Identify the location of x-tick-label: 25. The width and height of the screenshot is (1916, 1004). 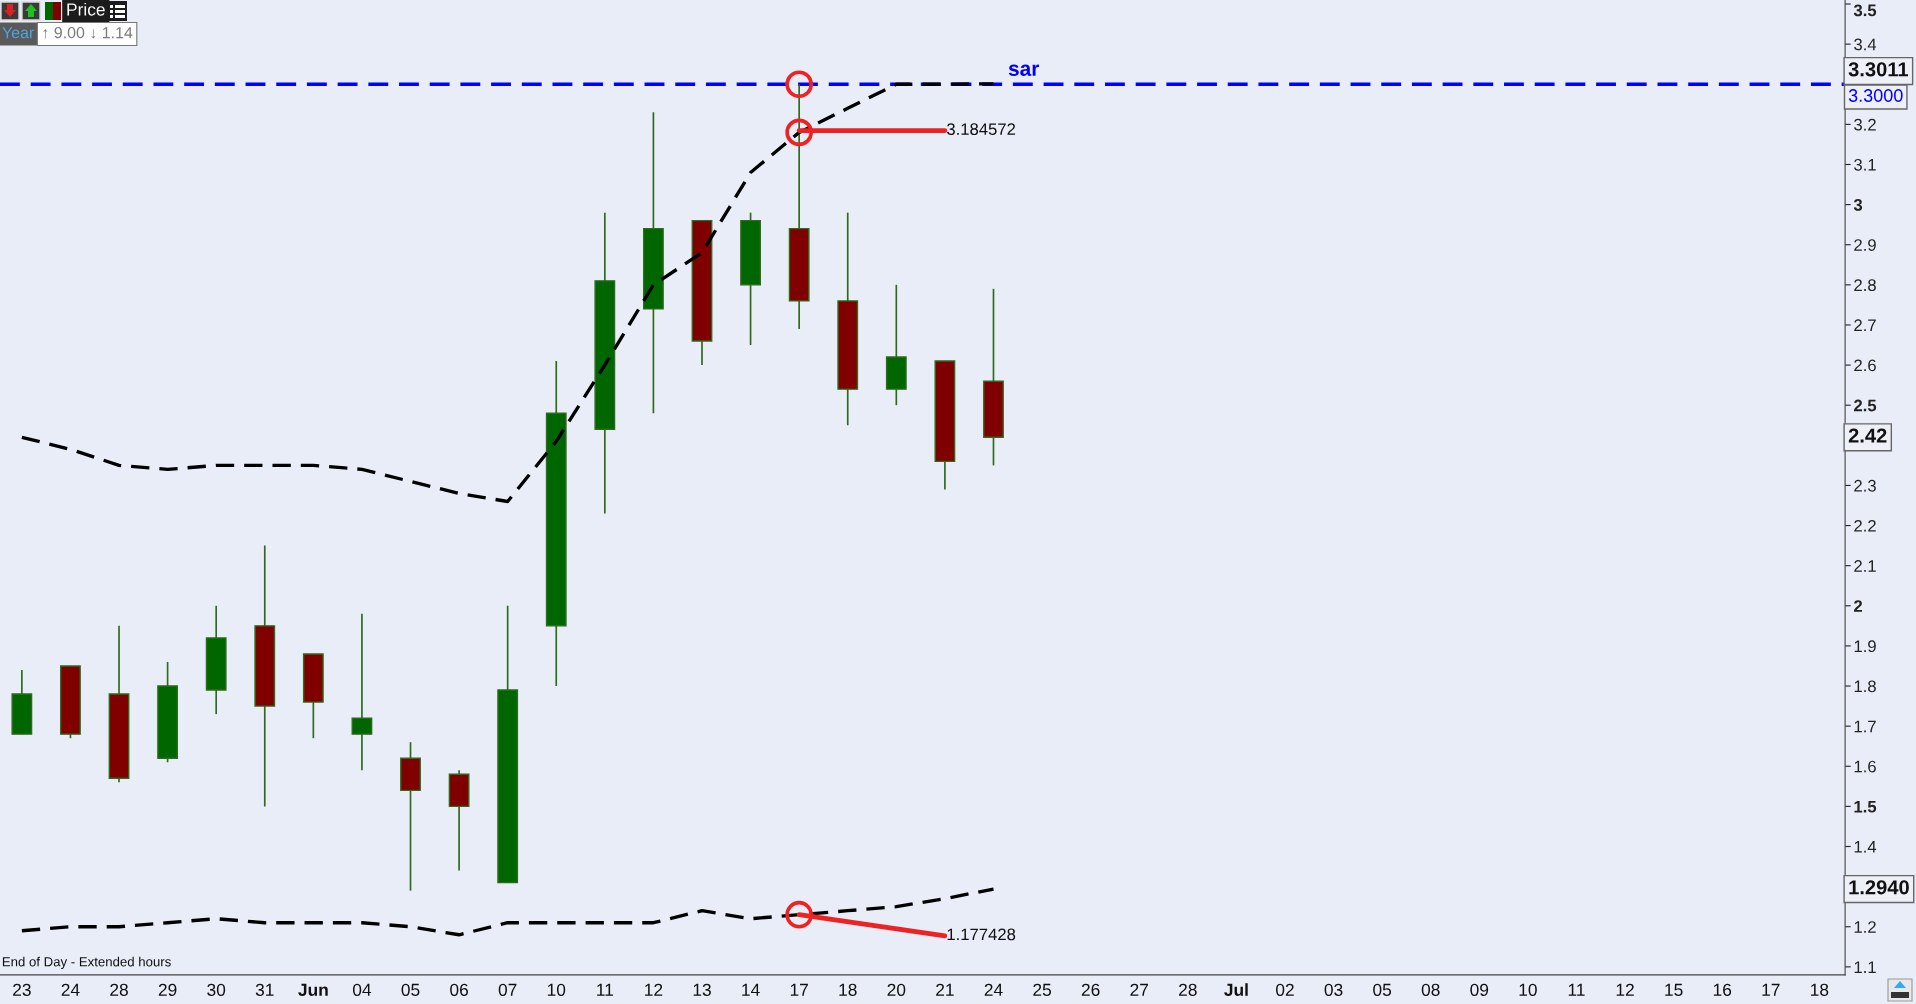
(1042, 989).